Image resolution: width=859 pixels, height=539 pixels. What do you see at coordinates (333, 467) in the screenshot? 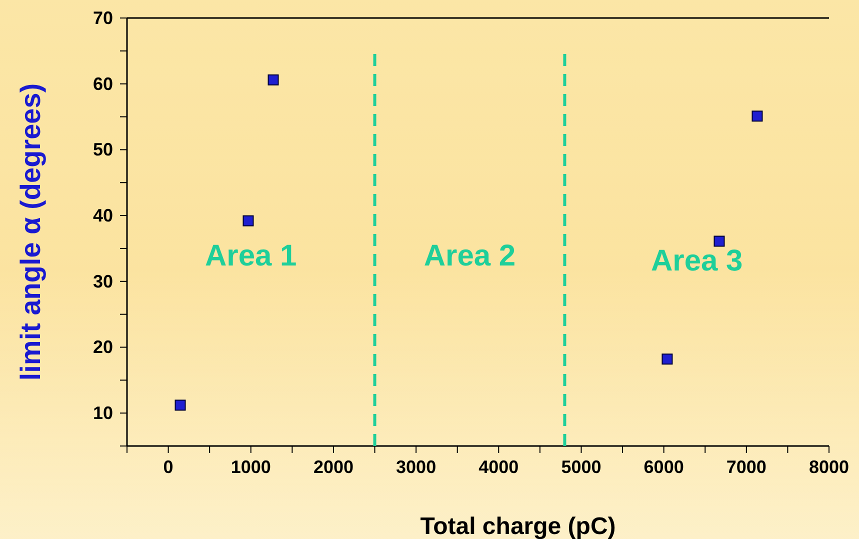
I see `x-tick-label: 2000` at bounding box center [333, 467].